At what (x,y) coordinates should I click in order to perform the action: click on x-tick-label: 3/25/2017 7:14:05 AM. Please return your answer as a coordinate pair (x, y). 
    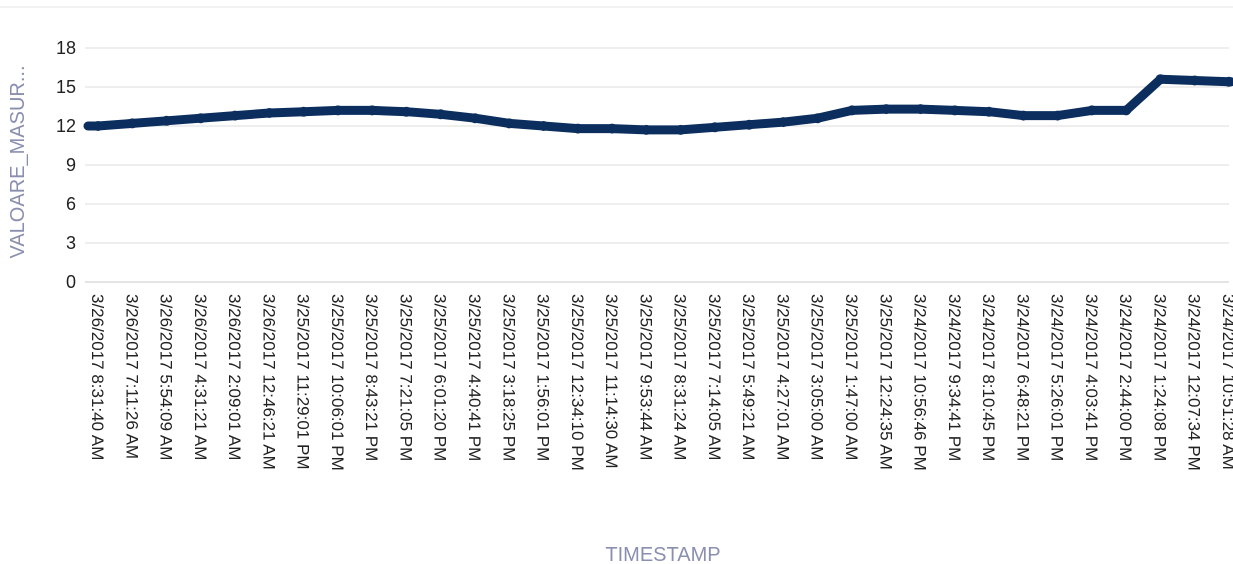
    Looking at the image, I should click on (714, 377).